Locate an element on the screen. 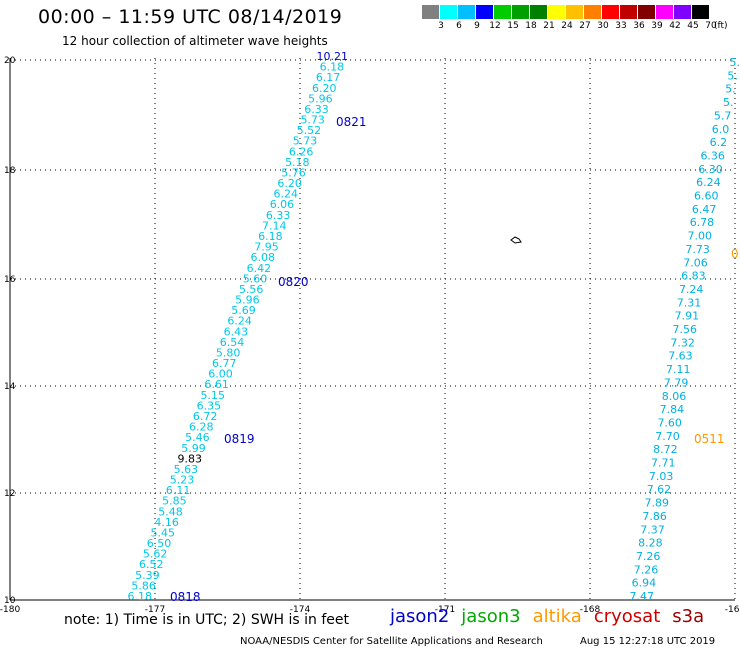  wave-height-value: 6.2 is located at coordinates (719, 142).